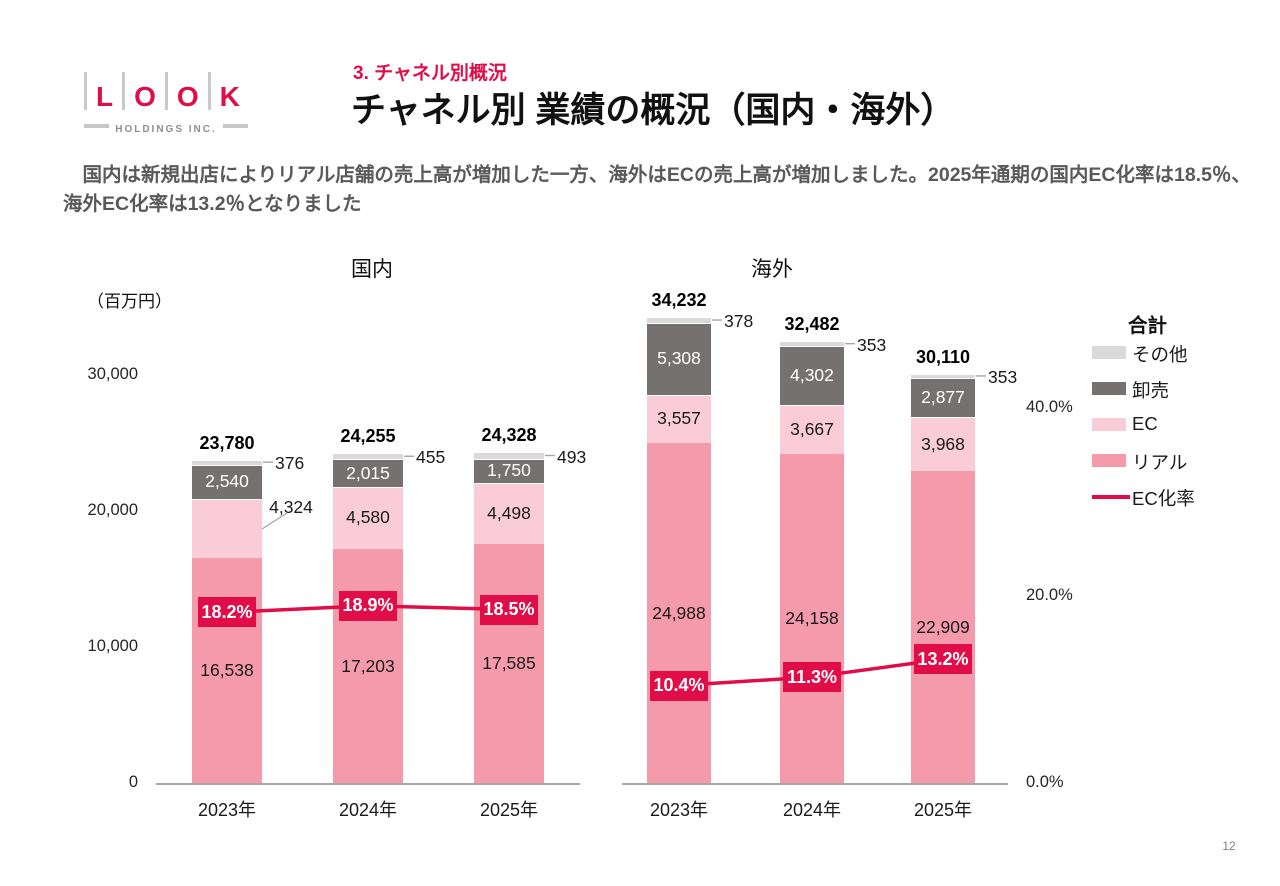  Describe the element at coordinates (943, 810) in the screenshot. I see `overseas-xlabel-2025: 2025年` at that location.